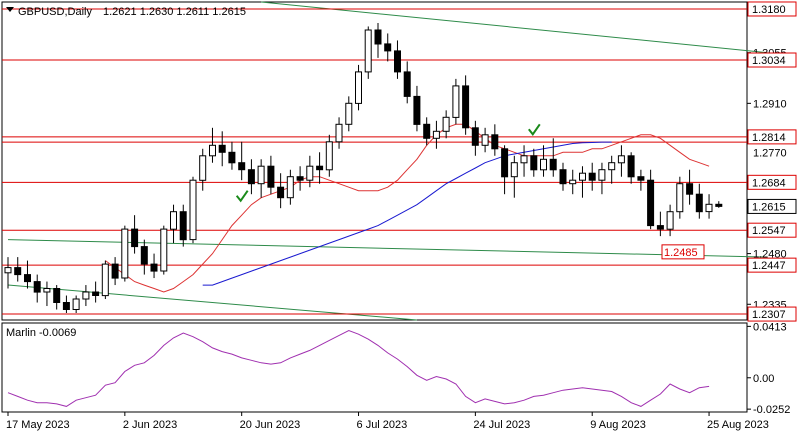 This screenshot has width=804, height=437. Describe the element at coordinates (174, 12) in the screenshot. I see `ohlc-readout: 1.2621 1.2630 1.2611 1.2615` at that location.